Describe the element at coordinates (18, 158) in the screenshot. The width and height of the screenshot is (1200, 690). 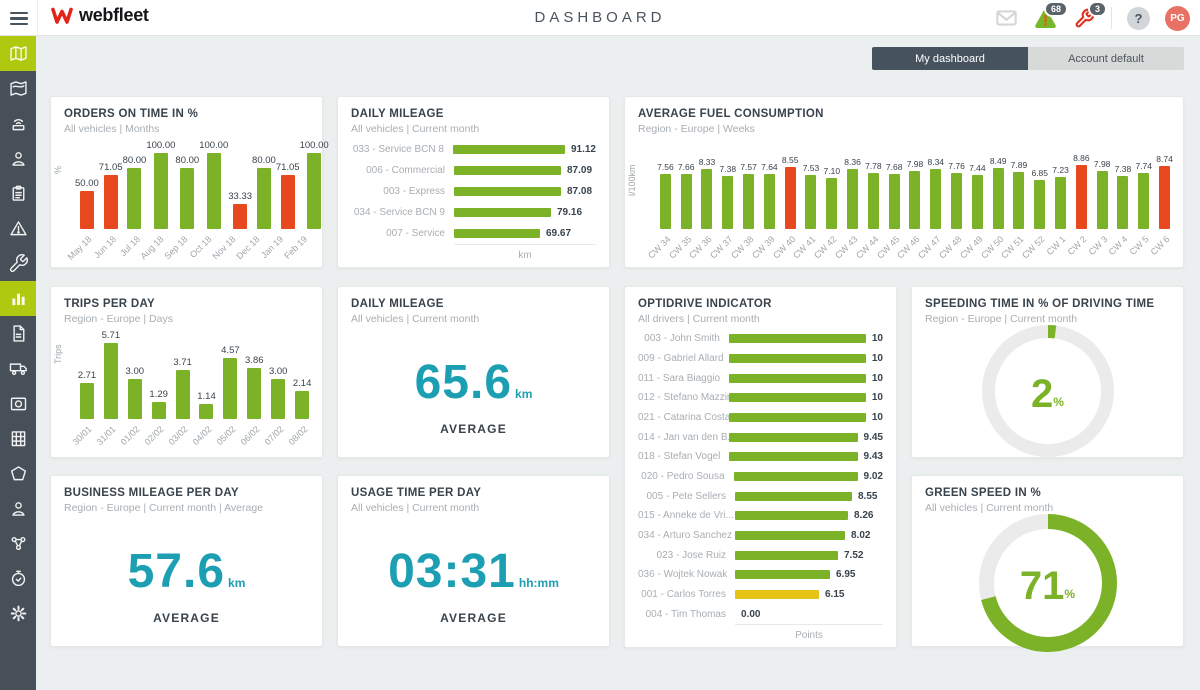
I see `sidebar-item-driver` at that location.